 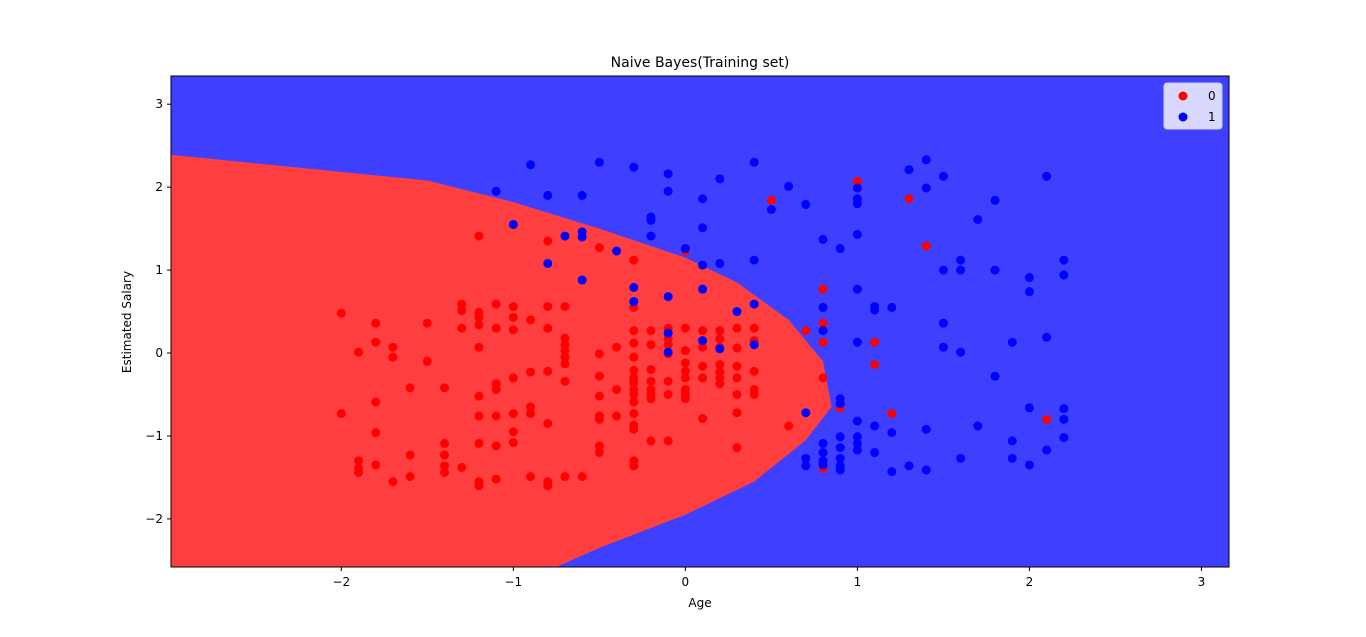 What do you see at coordinates (1212, 117) in the screenshot?
I see `legend-label-class-1: 1` at bounding box center [1212, 117].